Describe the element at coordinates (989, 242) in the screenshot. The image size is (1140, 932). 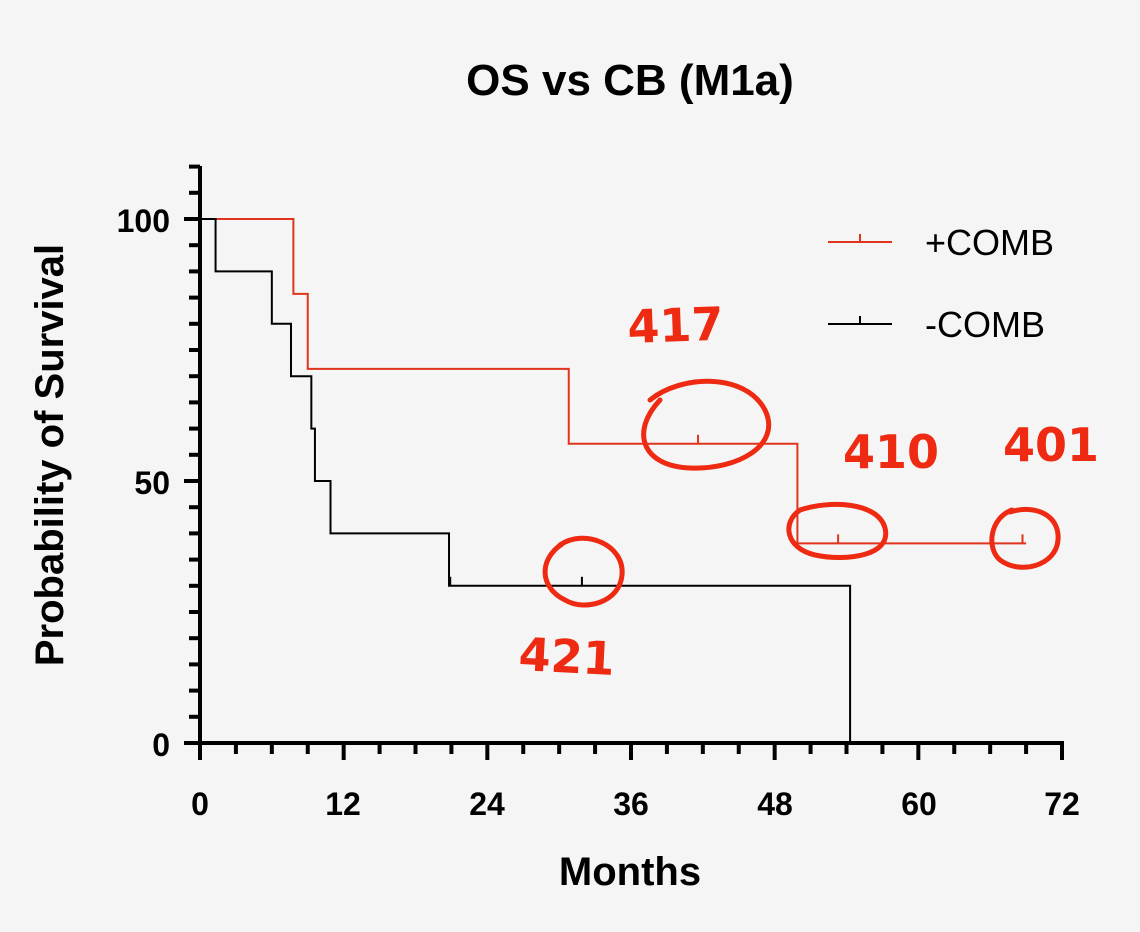
I see `legend-label-plus-comb: +COMB` at that location.